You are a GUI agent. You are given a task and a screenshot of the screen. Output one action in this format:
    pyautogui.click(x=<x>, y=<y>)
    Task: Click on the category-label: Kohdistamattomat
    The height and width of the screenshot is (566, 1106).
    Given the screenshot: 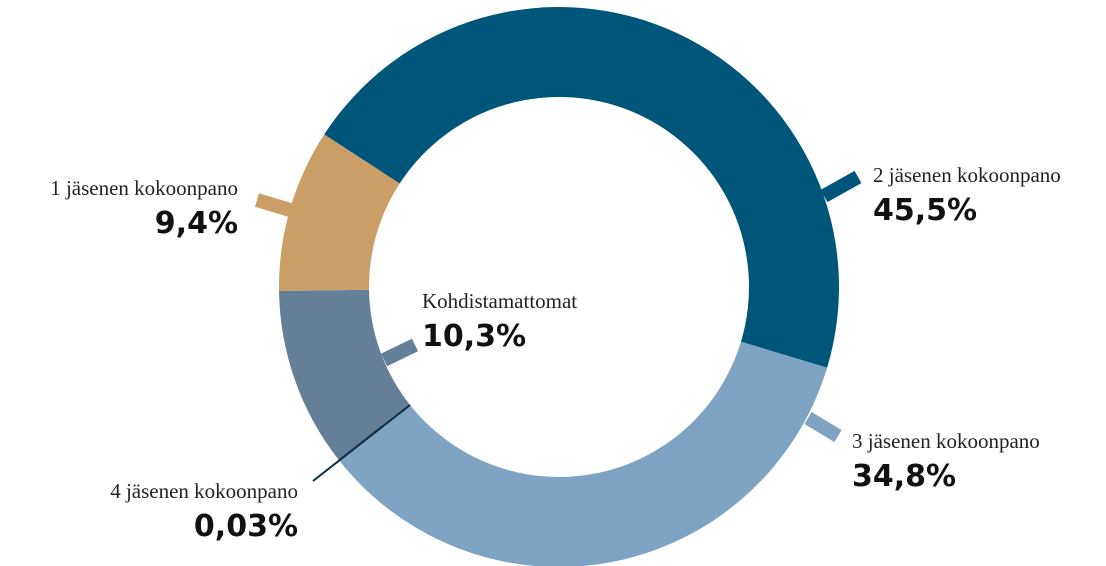 What is the action you would take?
    pyautogui.click(x=499, y=301)
    